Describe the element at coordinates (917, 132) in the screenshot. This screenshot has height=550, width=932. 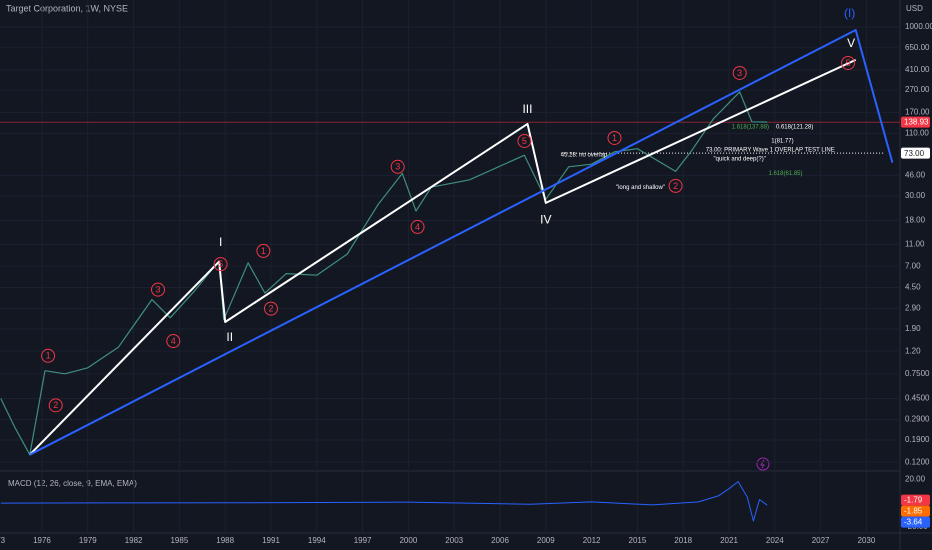
I see `y-tick-label: 110.00` at that location.